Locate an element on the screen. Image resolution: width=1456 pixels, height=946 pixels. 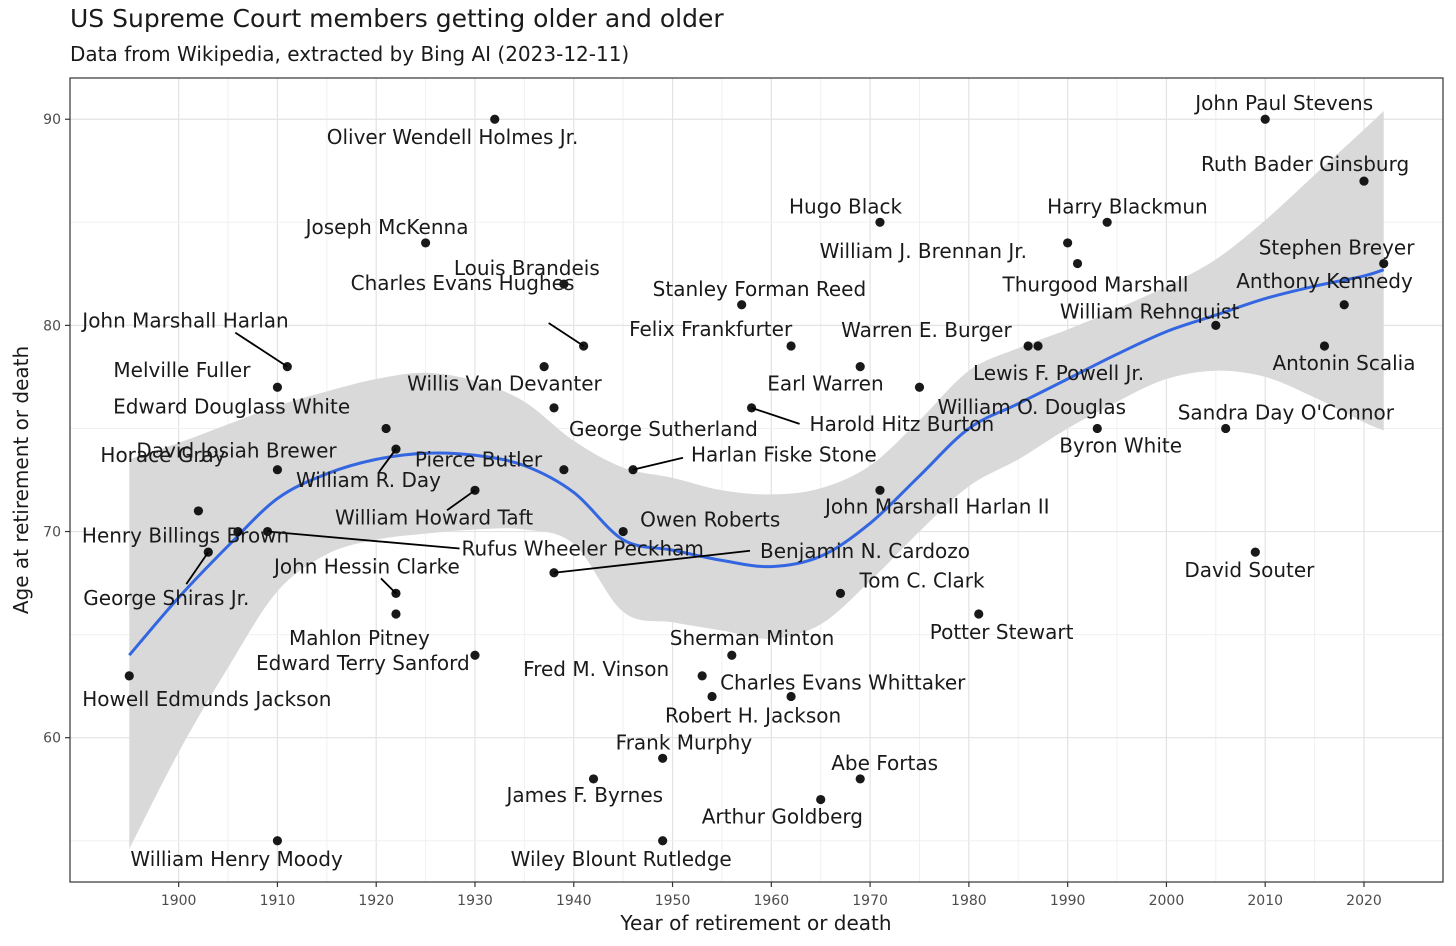
data-point-sherman-minton is located at coordinates (732, 655).